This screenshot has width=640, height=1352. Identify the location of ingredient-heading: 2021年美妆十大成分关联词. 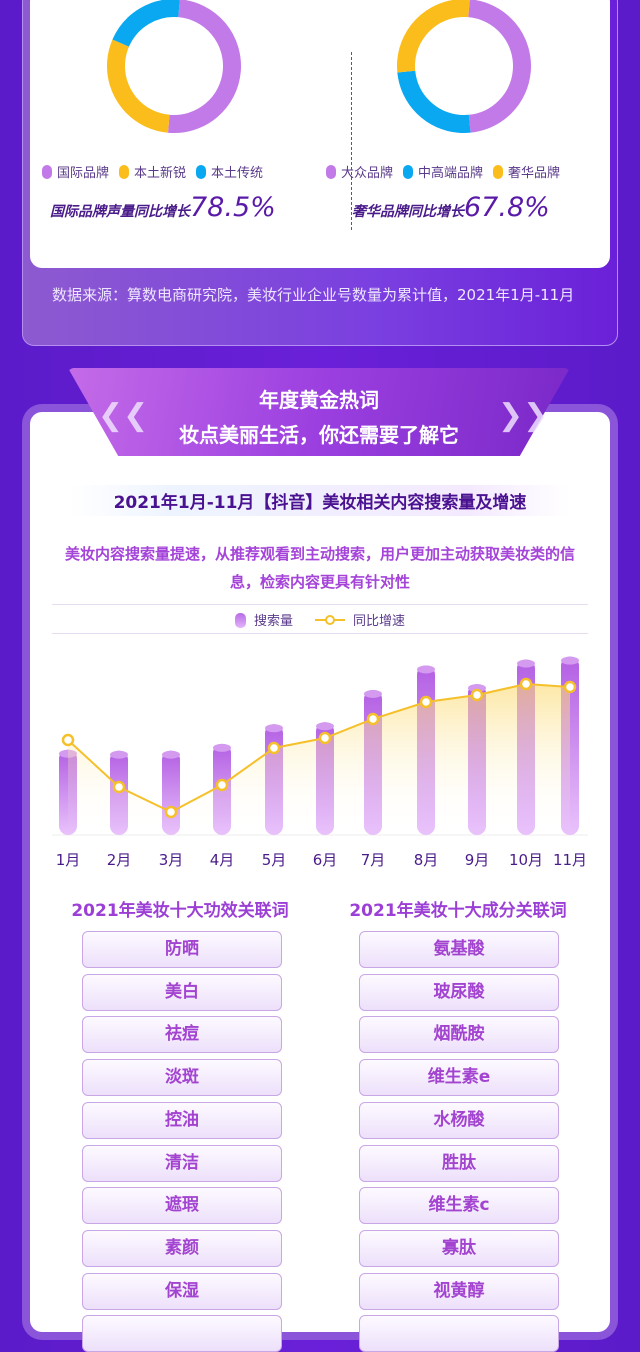
(458, 911).